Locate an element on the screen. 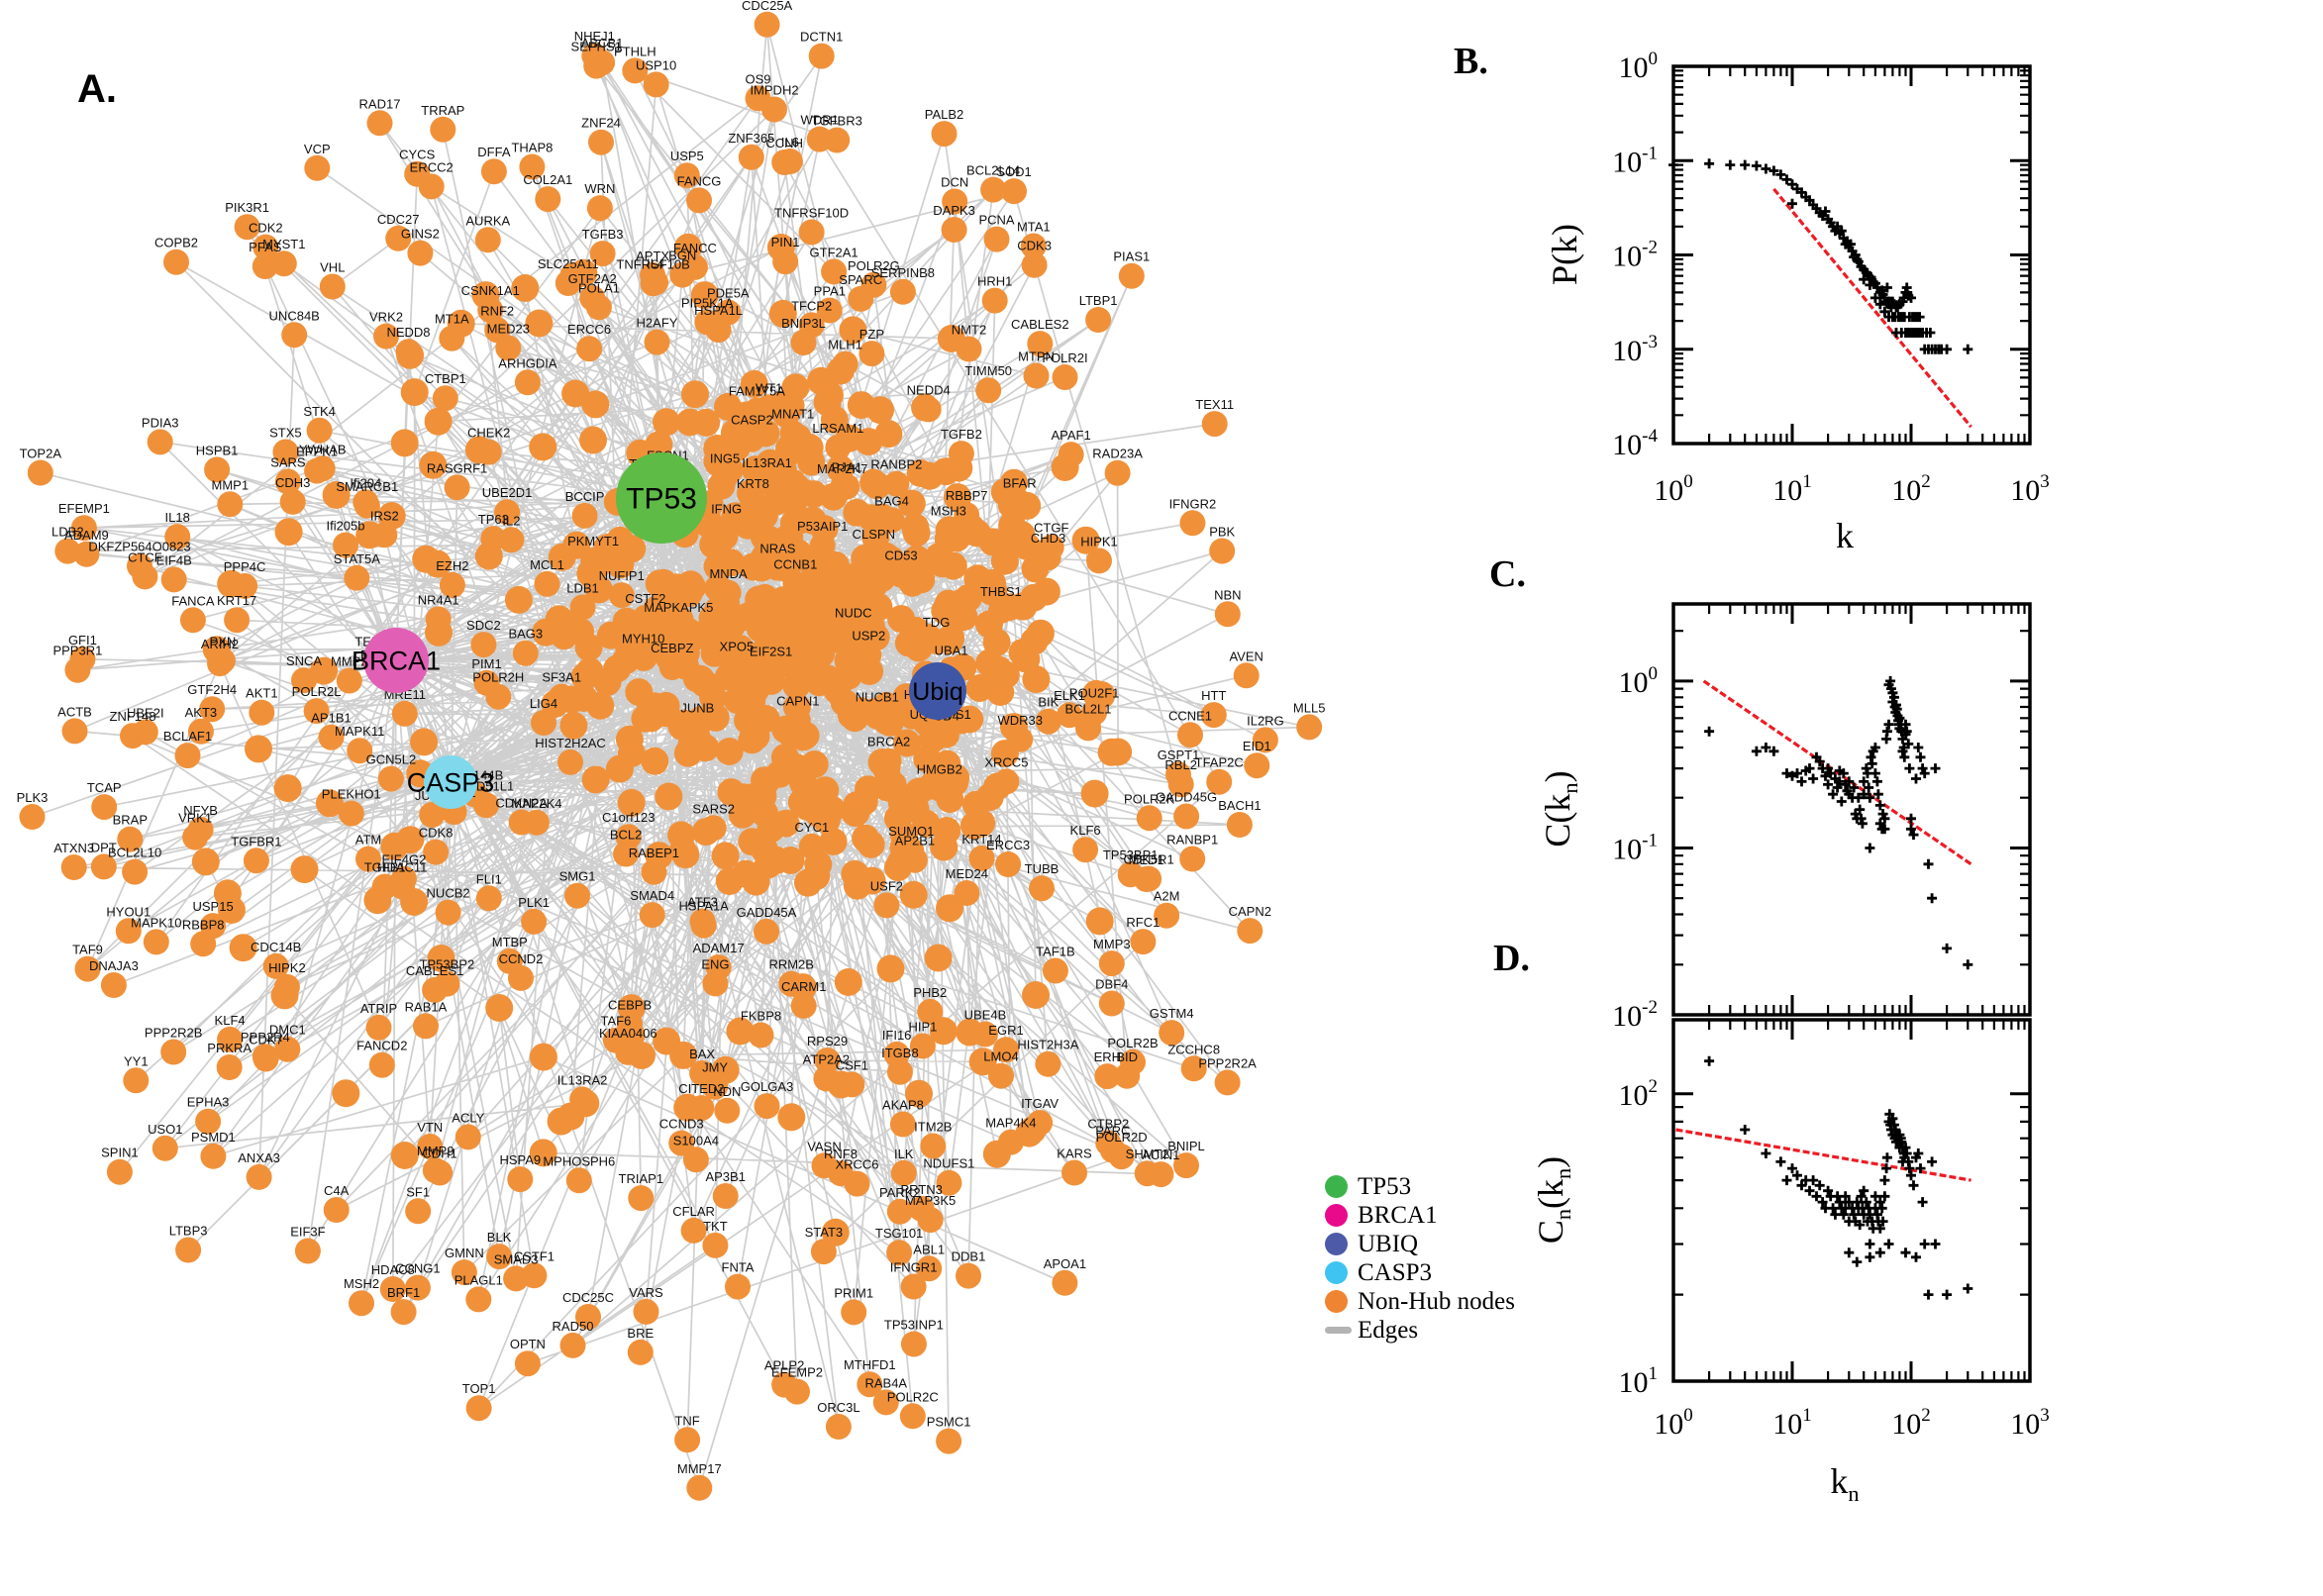 The width and height of the screenshot is (2323, 1596). network-node-label: NFYB is located at coordinates (200, 810).